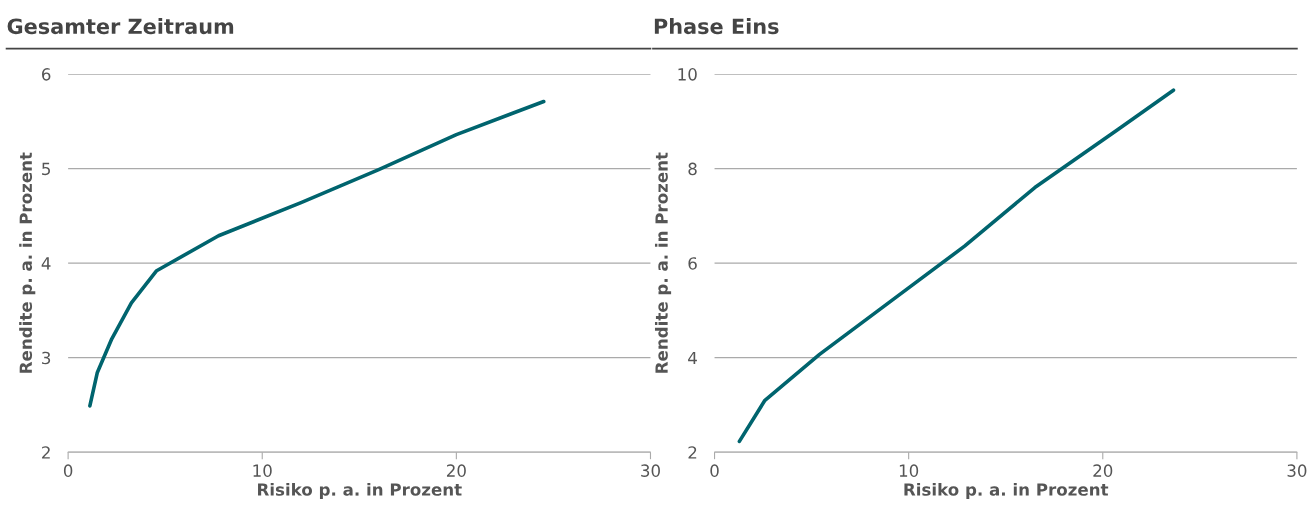 The width and height of the screenshot is (1310, 511). Describe the element at coordinates (46, 169) in the screenshot. I see `y-tick-label: 5` at that location.